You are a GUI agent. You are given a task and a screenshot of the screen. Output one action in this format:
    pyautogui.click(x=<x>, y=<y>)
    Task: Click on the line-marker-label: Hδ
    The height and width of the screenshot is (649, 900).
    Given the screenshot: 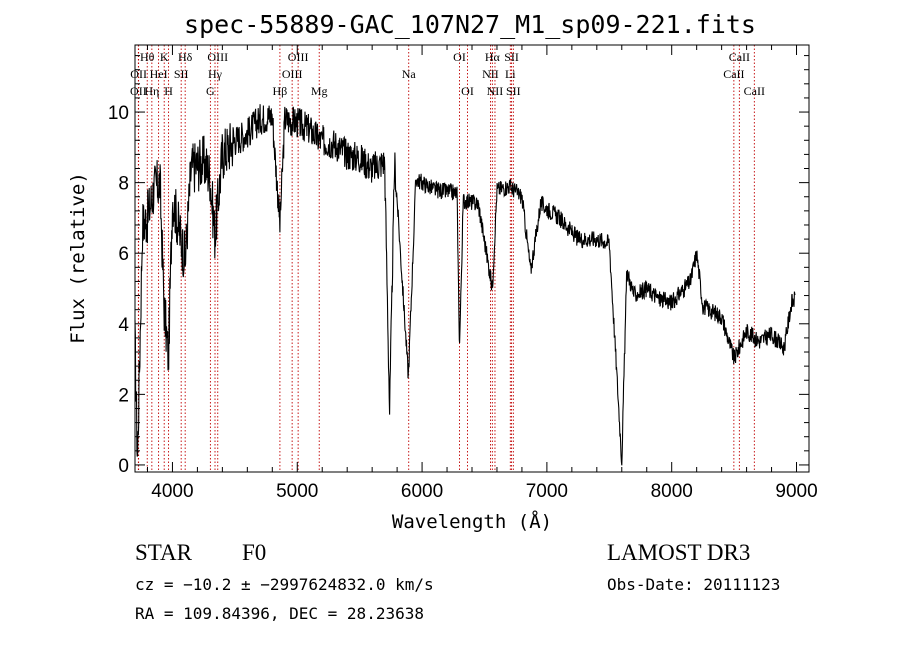 What is the action you would take?
    pyautogui.click(x=185, y=57)
    